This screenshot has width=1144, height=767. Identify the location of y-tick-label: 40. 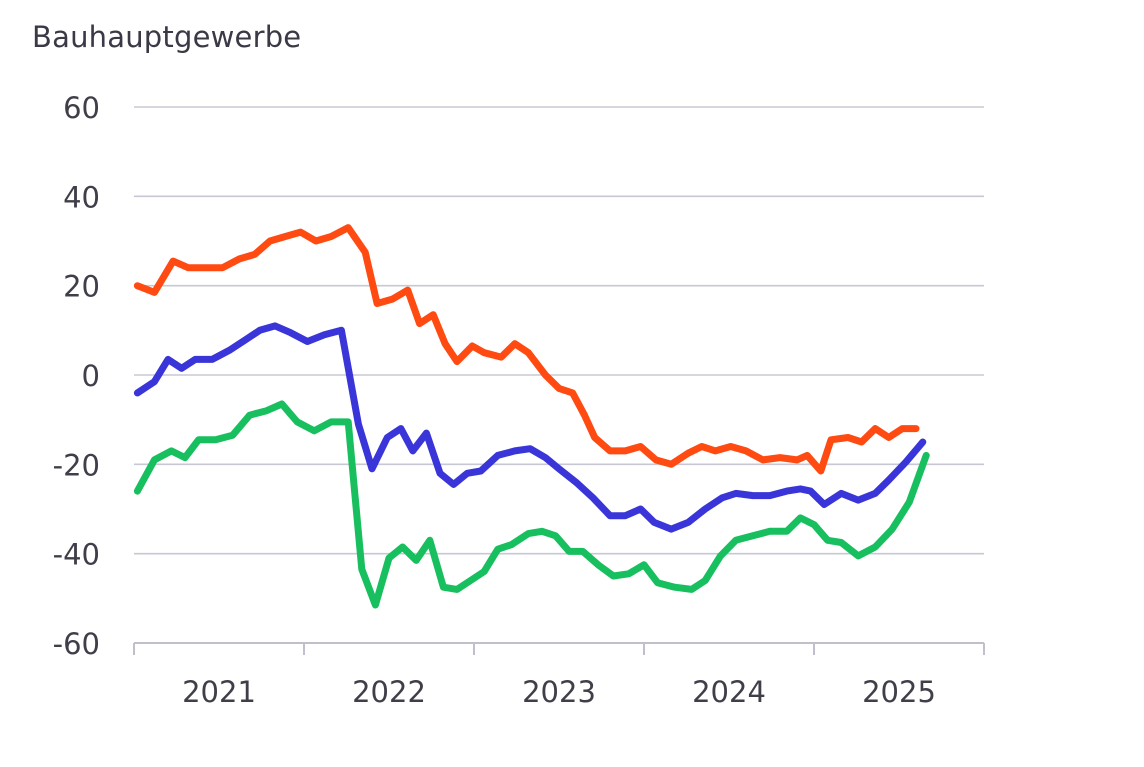
(81, 197).